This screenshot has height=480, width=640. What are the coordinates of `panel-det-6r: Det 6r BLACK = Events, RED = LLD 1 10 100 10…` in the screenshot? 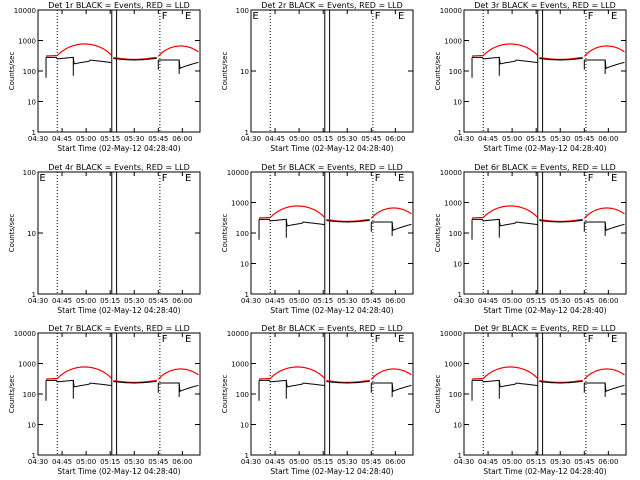 It's located at (530, 239).